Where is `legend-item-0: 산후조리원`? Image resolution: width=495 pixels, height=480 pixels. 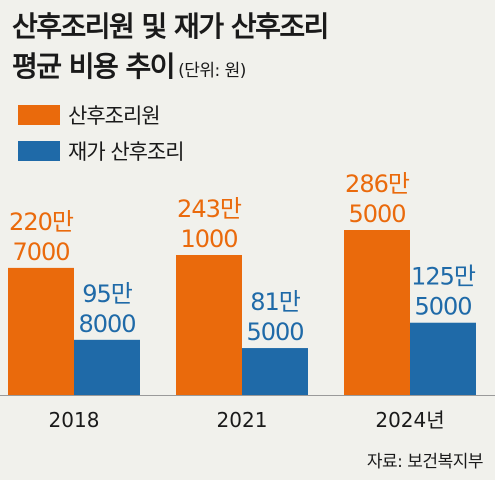 legend-item-0: 산후조리원 is located at coordinates (89, 115).